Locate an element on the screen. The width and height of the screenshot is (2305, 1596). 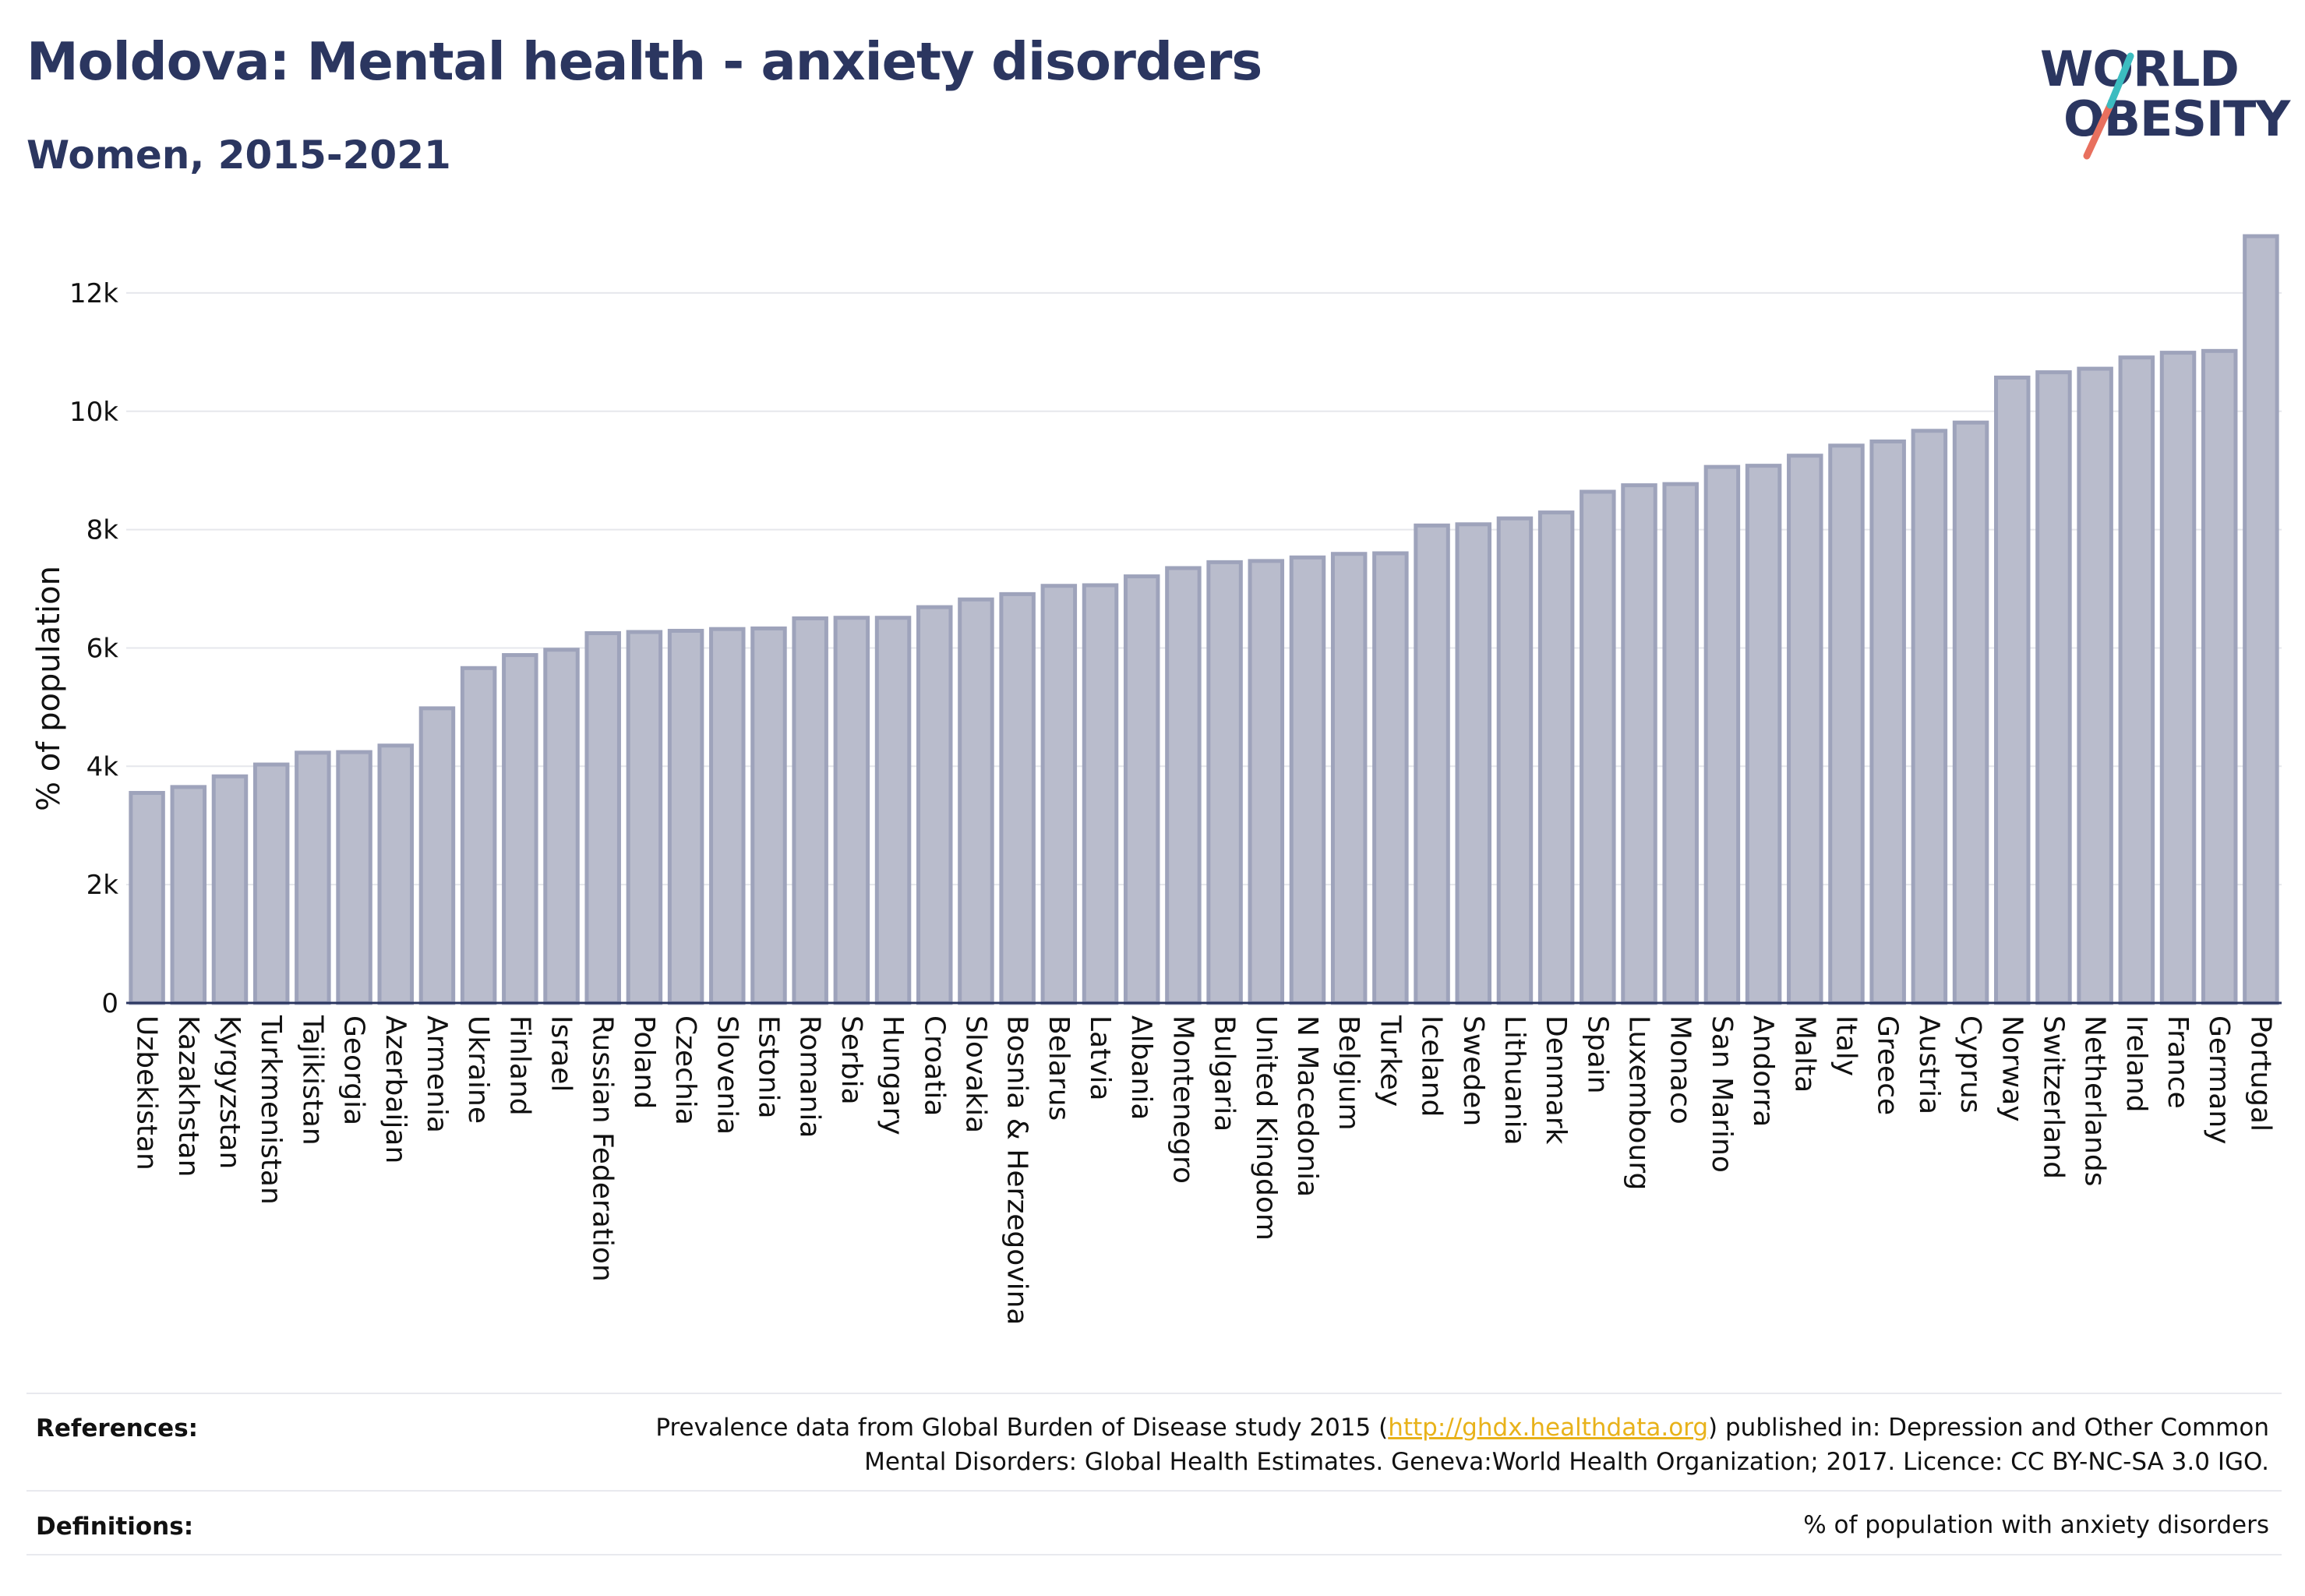
x-tick-label: Turkmenistan is located at coordinates (271, 1110).